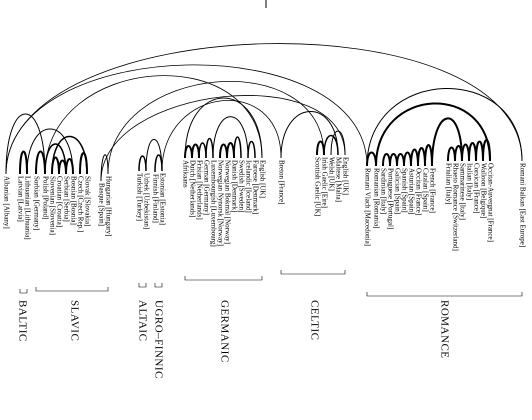 The height and width of the screenshot is (420, 532). What do you see at coordinates (248, 186) in the screenshot?
I see `leaf-label: Icelandic [Iceland]` at bounding box center [248, 186].